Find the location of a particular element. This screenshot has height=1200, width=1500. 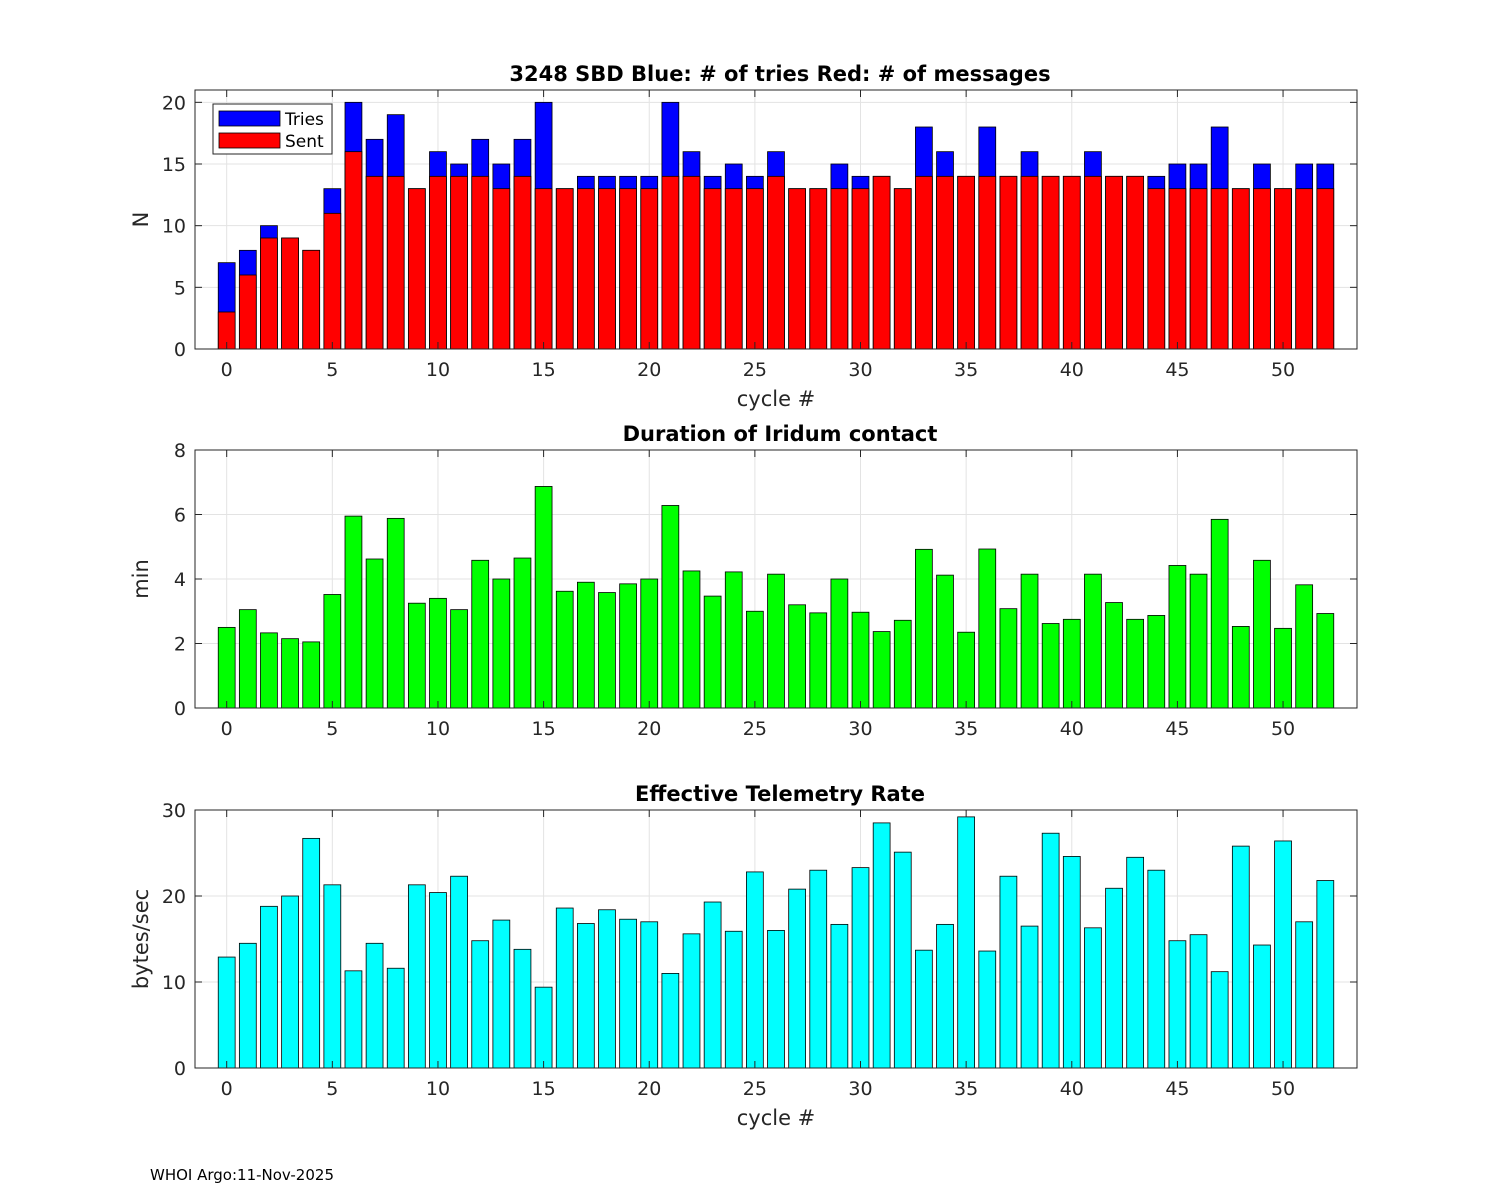

x-tick-label: 30 is located at coordinates (860, 729).